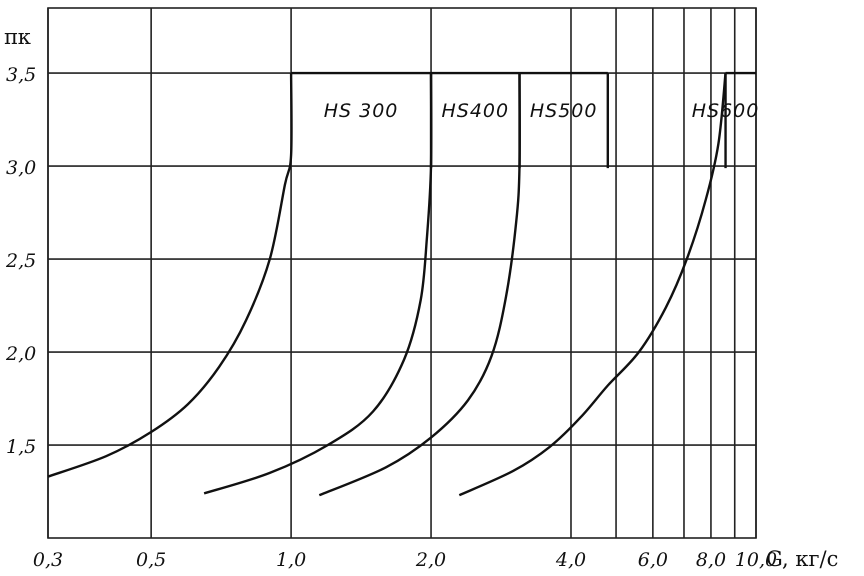 Image resolution: width=864 pixels, height=576 pixels. Describe the element at coordinates (570, 560) in the screenshot. I see `x-tick-label: 4,0` at that location.